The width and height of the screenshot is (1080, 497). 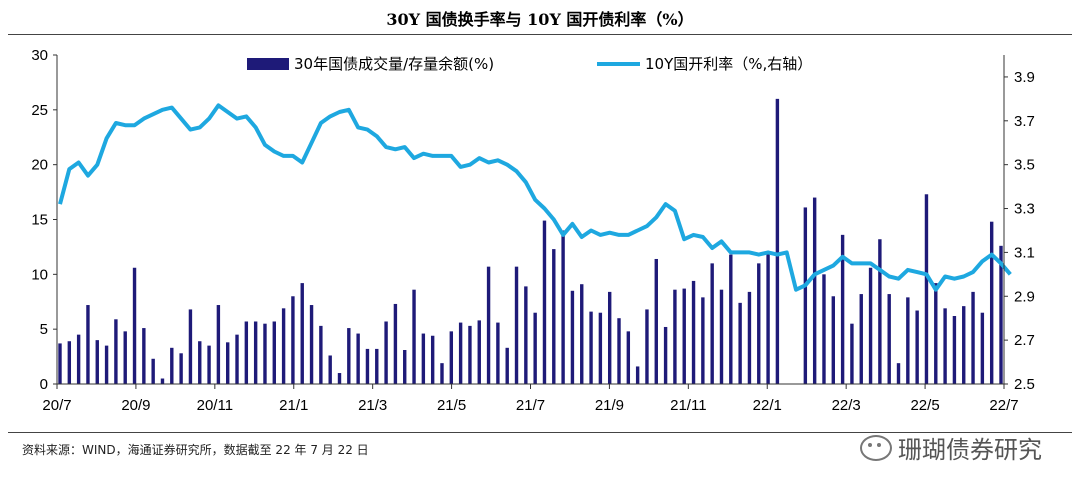 I want to click on source-note: 资料来源：WIND，海通证券研究所，数据截至 22 年 7 月 22 日, so click(x=195, y=450).